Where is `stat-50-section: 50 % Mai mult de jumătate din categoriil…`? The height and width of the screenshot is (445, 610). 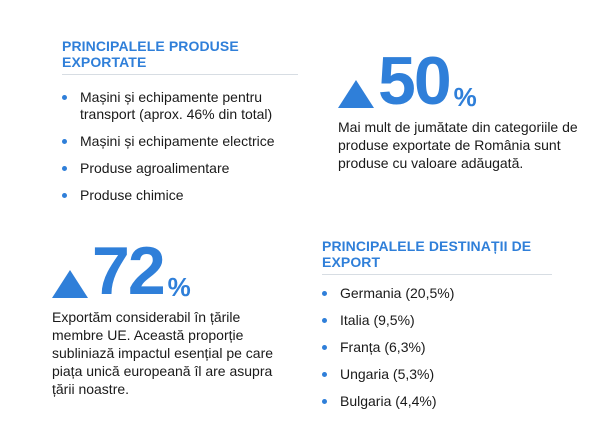
stat-50-section: 50 % Mai mult de jumătate din categoriil… is located at coordinates (458, 107).